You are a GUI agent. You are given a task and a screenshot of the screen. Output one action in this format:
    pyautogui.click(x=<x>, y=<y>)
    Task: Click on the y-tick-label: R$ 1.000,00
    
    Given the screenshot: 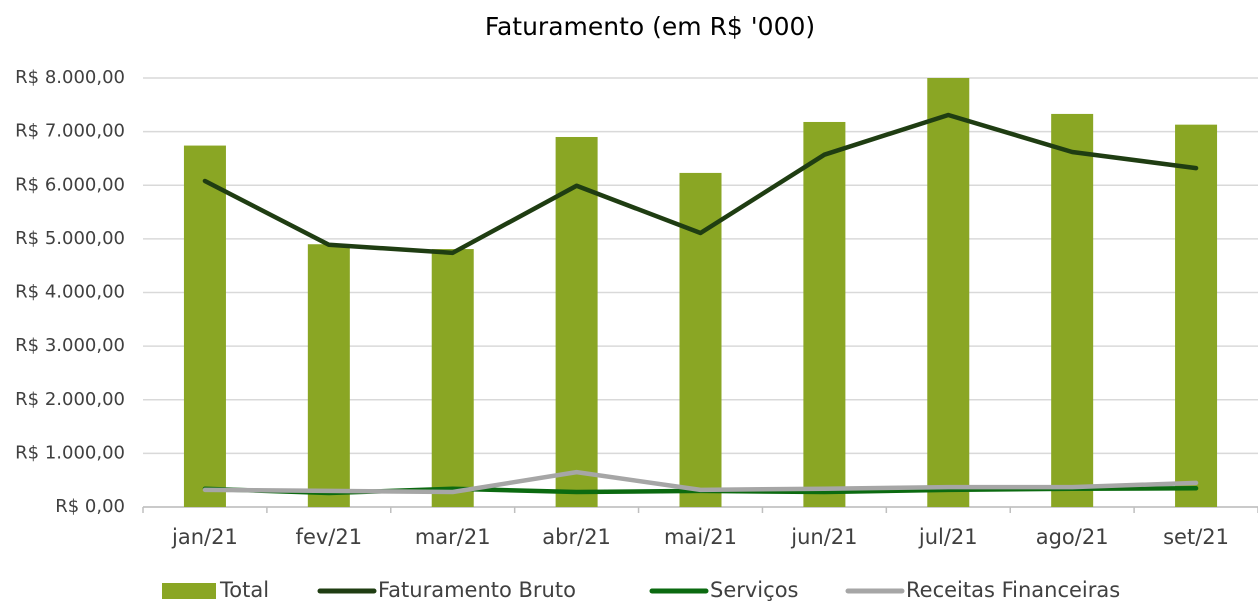 What is the action you would take?
    pyautogui.click(x=70, y=452)
    